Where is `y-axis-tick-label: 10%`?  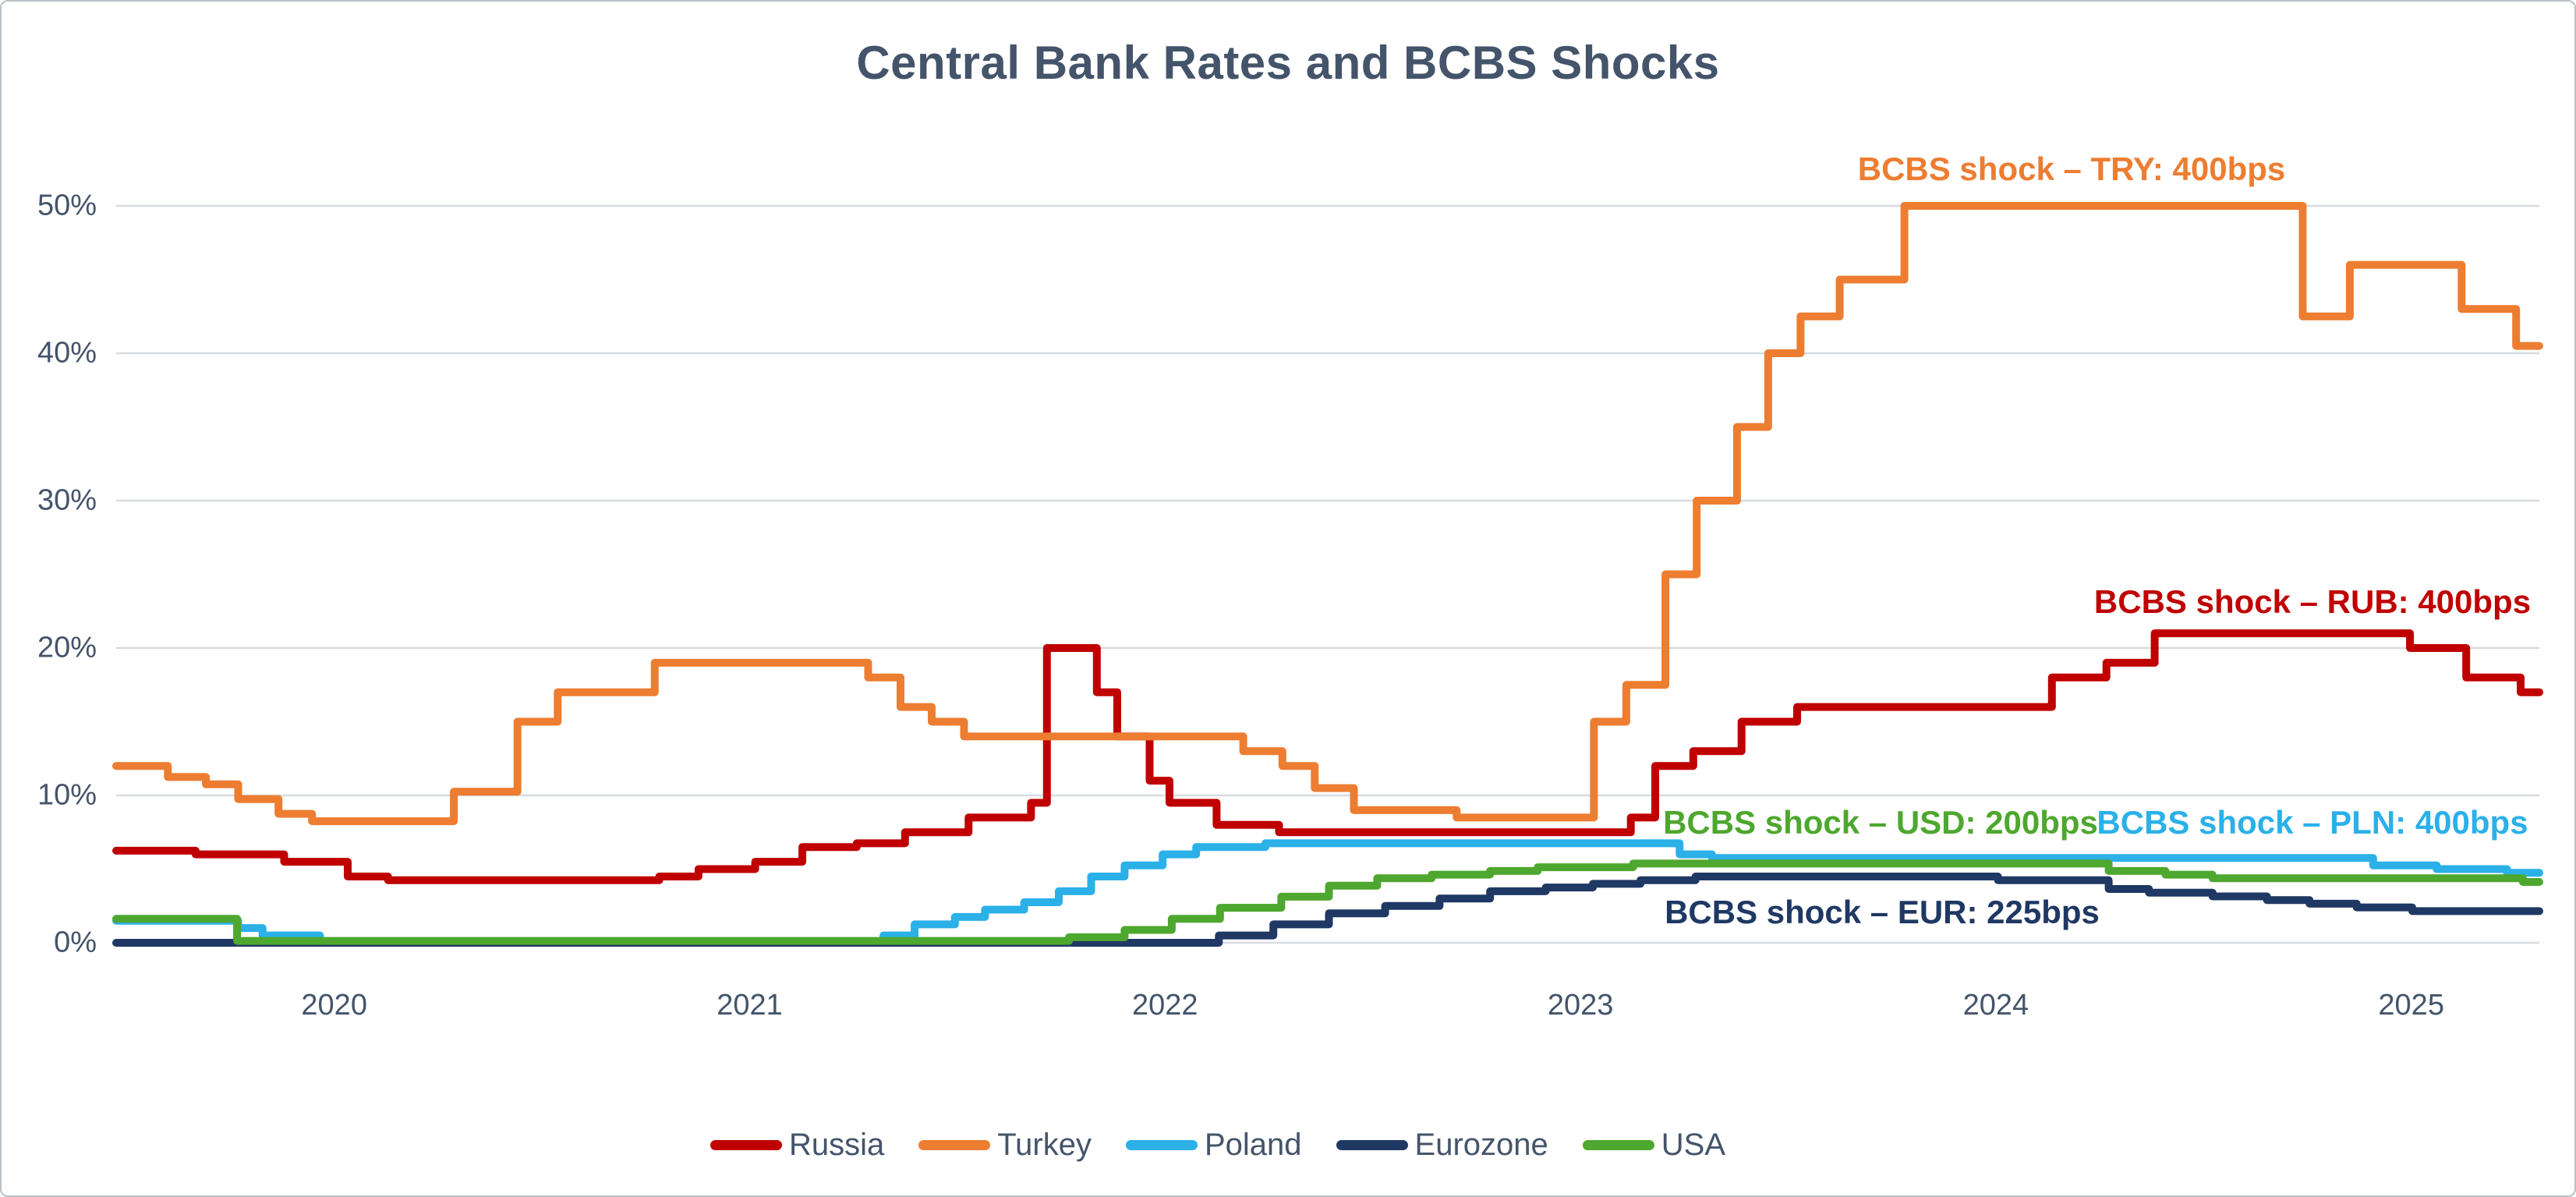 y-axis-tick-label: 10% is located at coordinates (67, 795).